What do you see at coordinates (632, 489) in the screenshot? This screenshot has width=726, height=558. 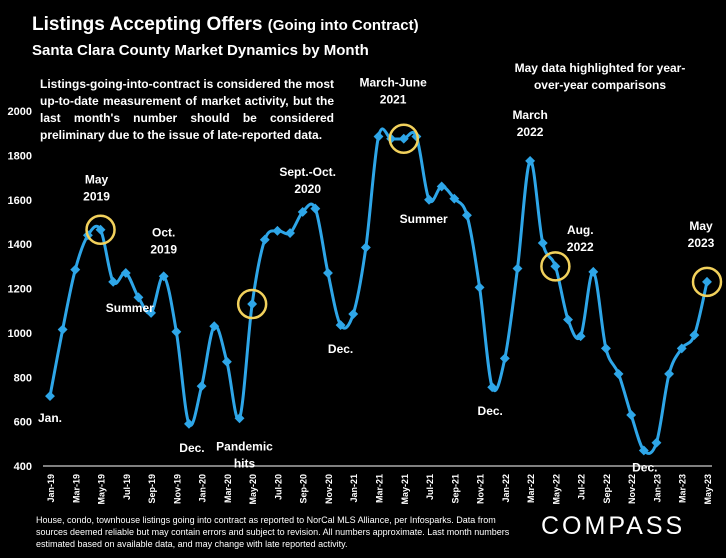 I see `x-tick-label: Nov-22` at bounding box center [632, 489].